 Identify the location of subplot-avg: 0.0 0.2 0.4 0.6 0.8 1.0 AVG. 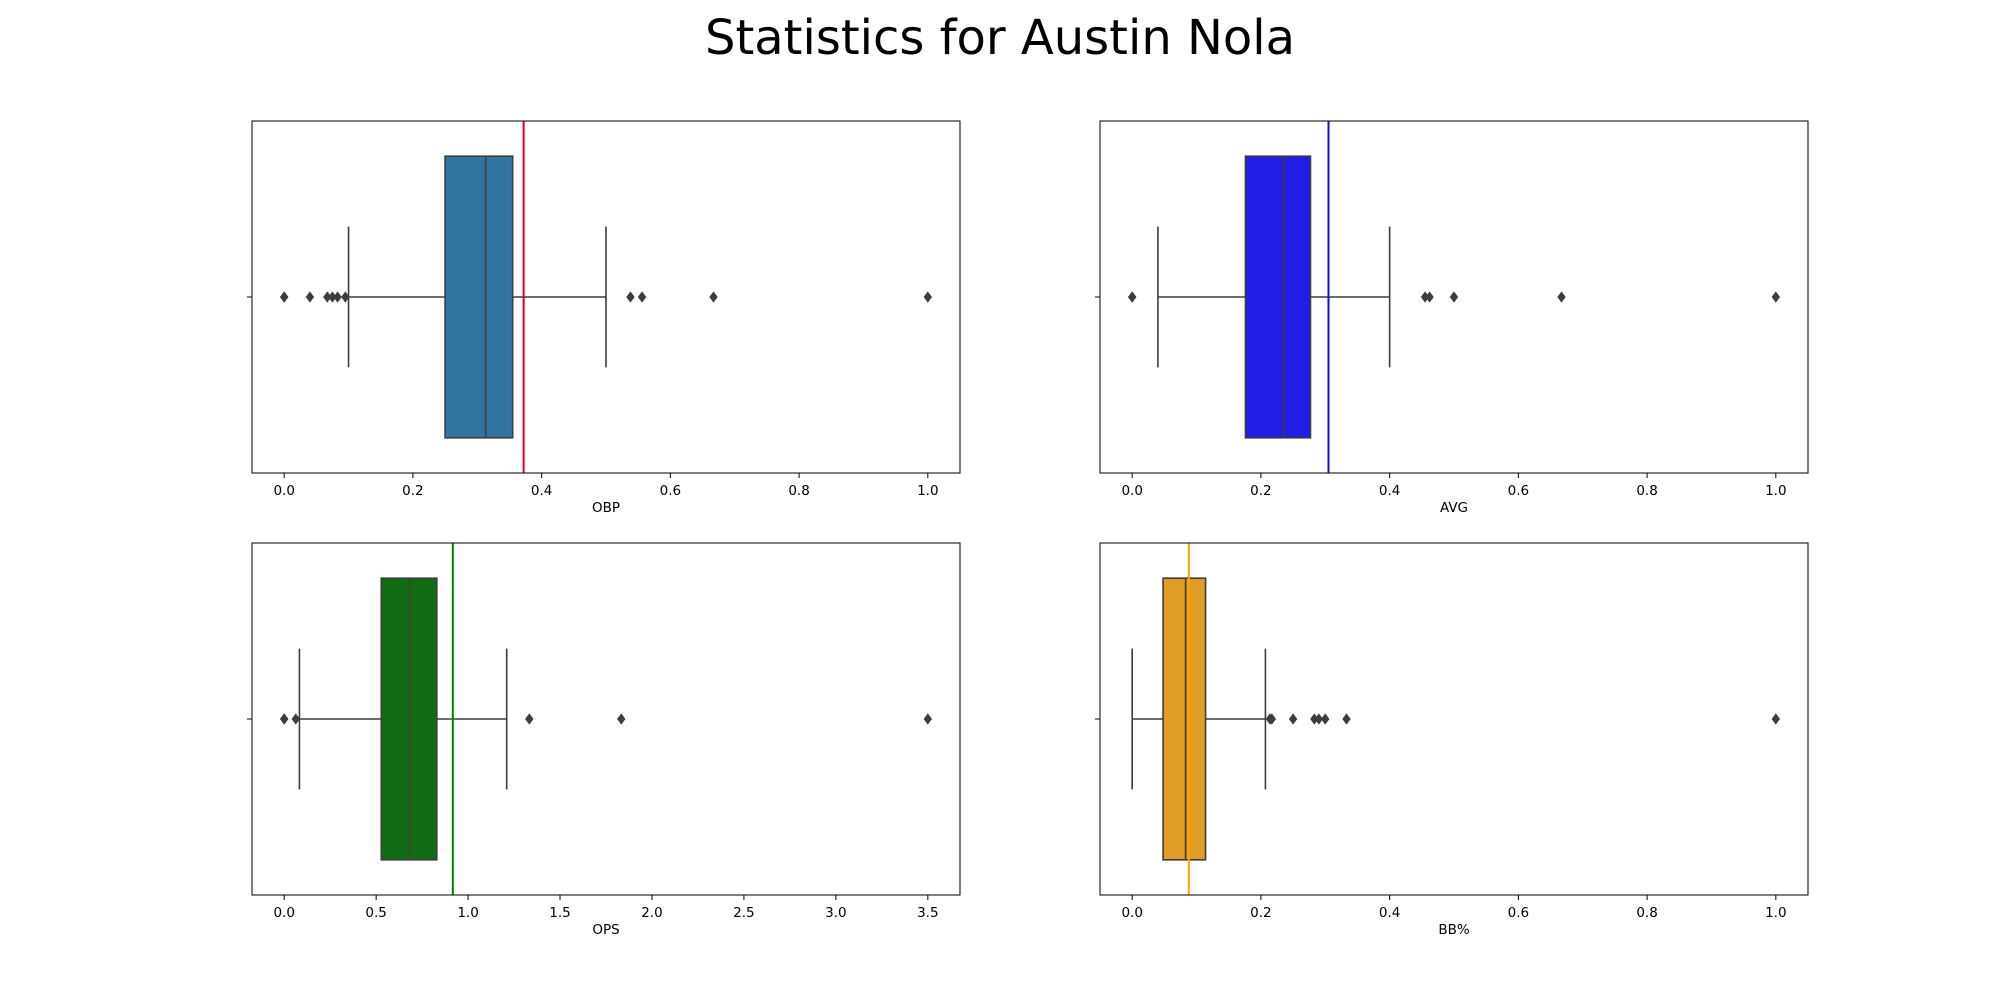
(1452, 318).